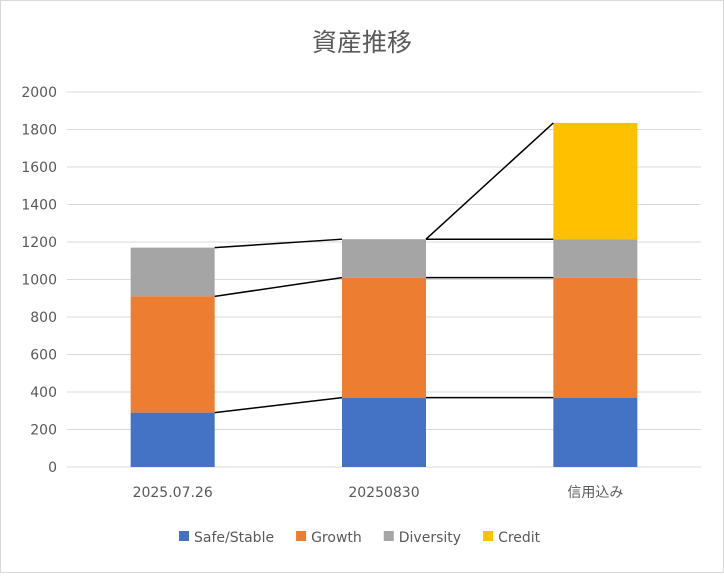  What do you see at coordinates (39, 243) in the screenshot?
I see `y-tick-label: 1200` at bounding box center [39, 243].